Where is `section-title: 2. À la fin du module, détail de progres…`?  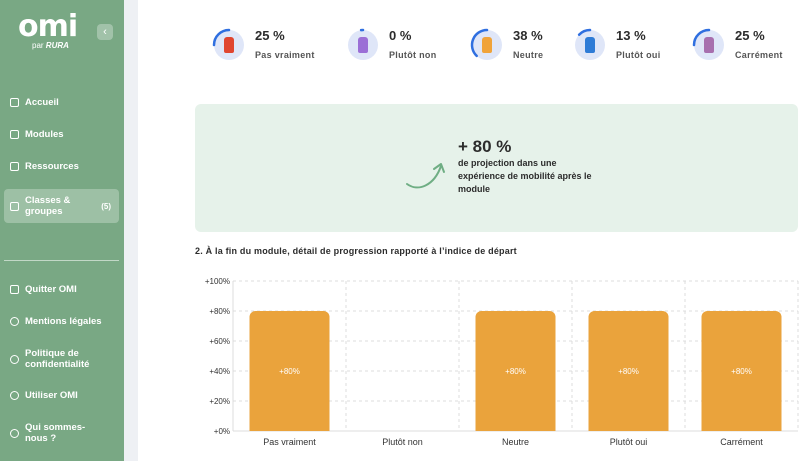
section-title: 2. À la fin du module, détail de progres… is located at coordinates (356, 251).